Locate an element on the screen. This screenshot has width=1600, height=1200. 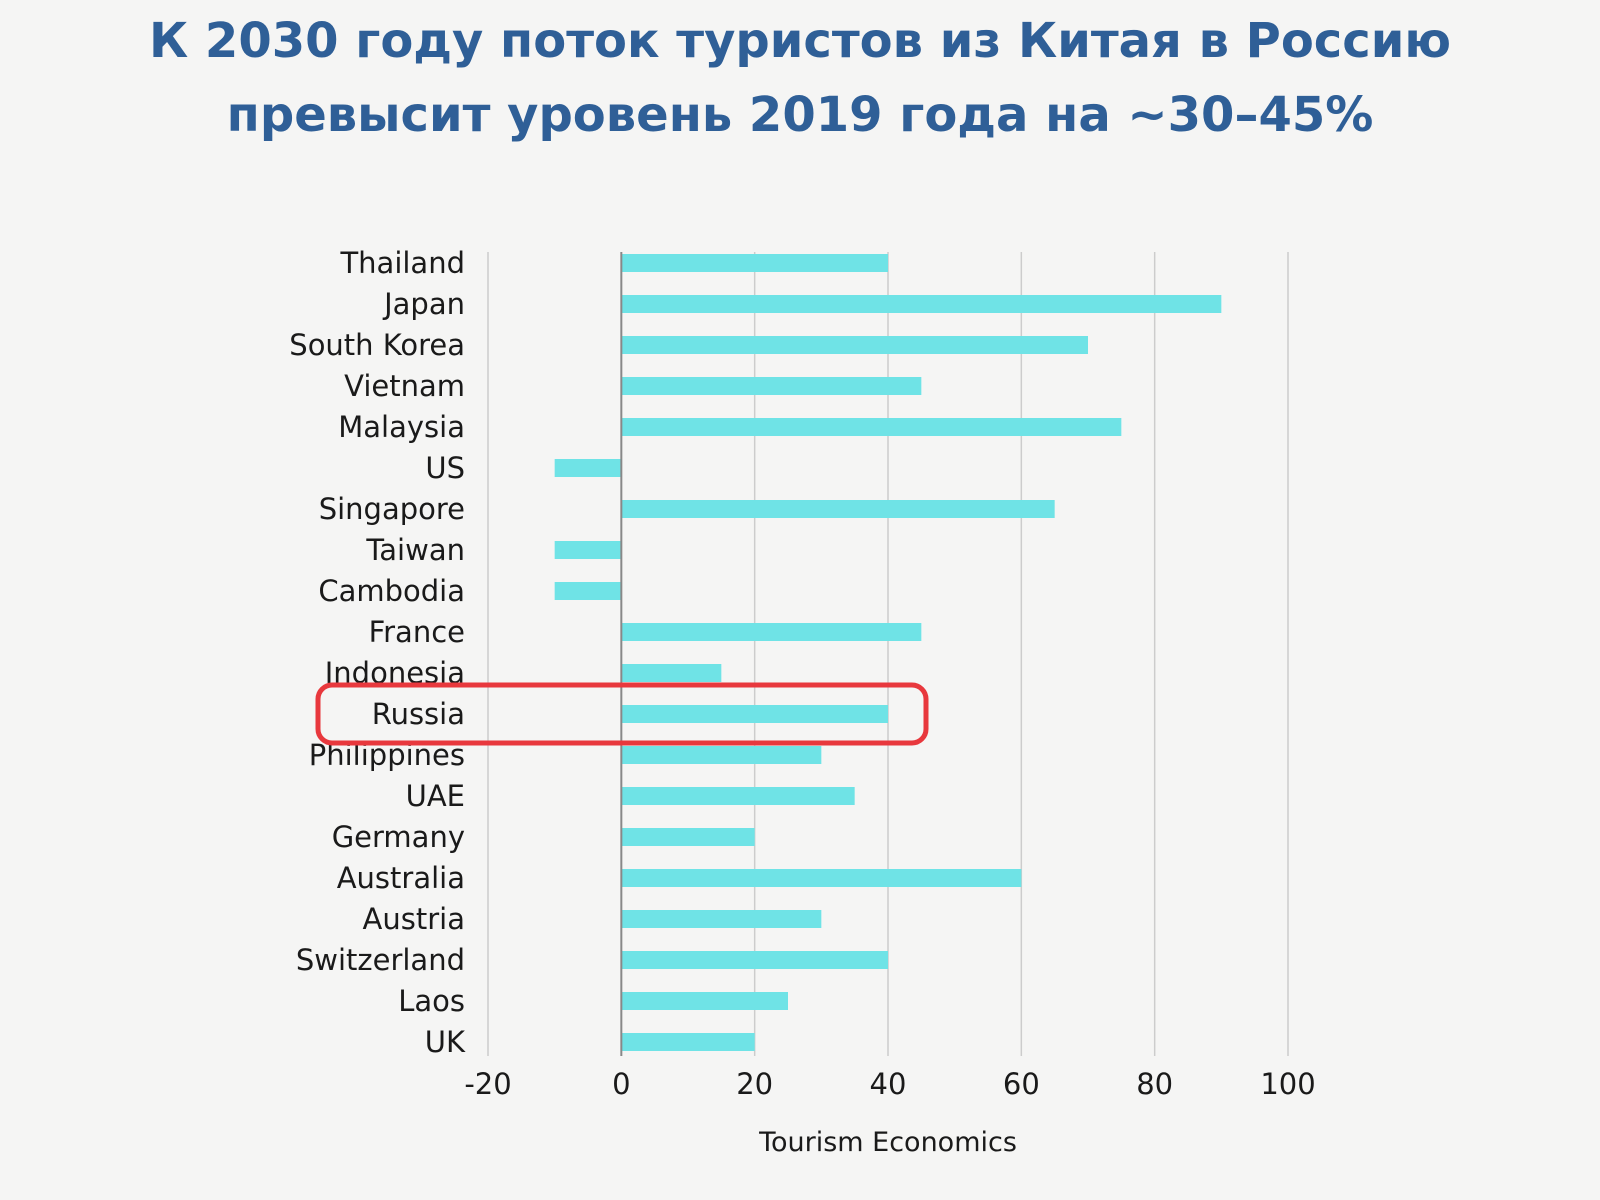
bar-vietnam is located at coordinates (771, 386).